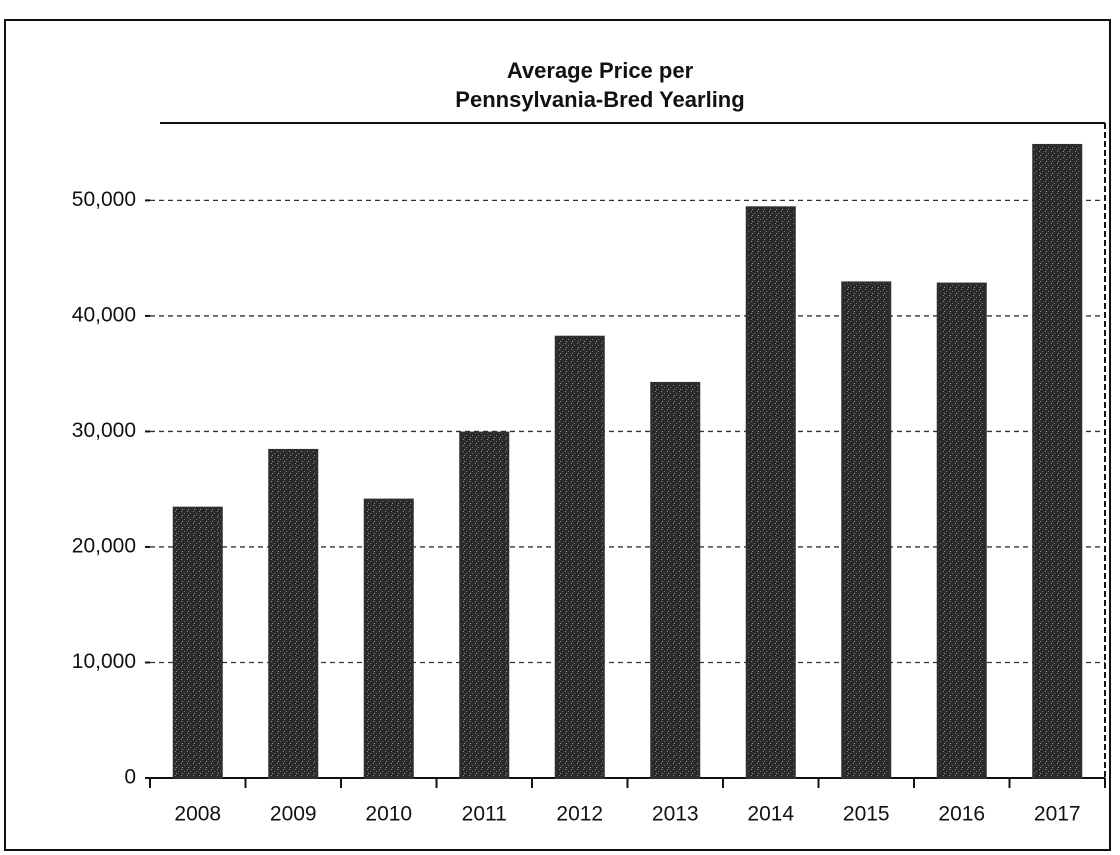  Describe the element at coordinates (104, 199) in the screenshot. I see `y-tick-label: 50,000` at that location.